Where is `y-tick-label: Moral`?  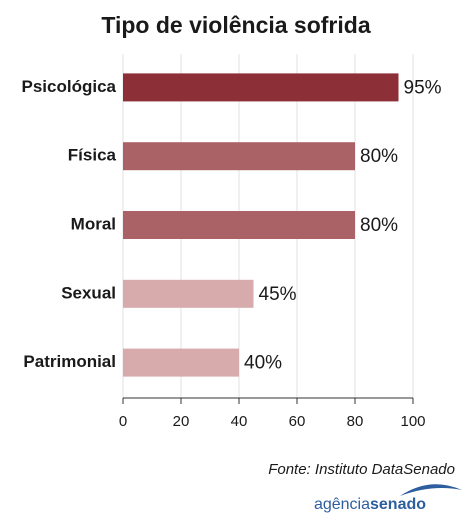
y-tick-label: Moral is located at coordinates (93, 223).